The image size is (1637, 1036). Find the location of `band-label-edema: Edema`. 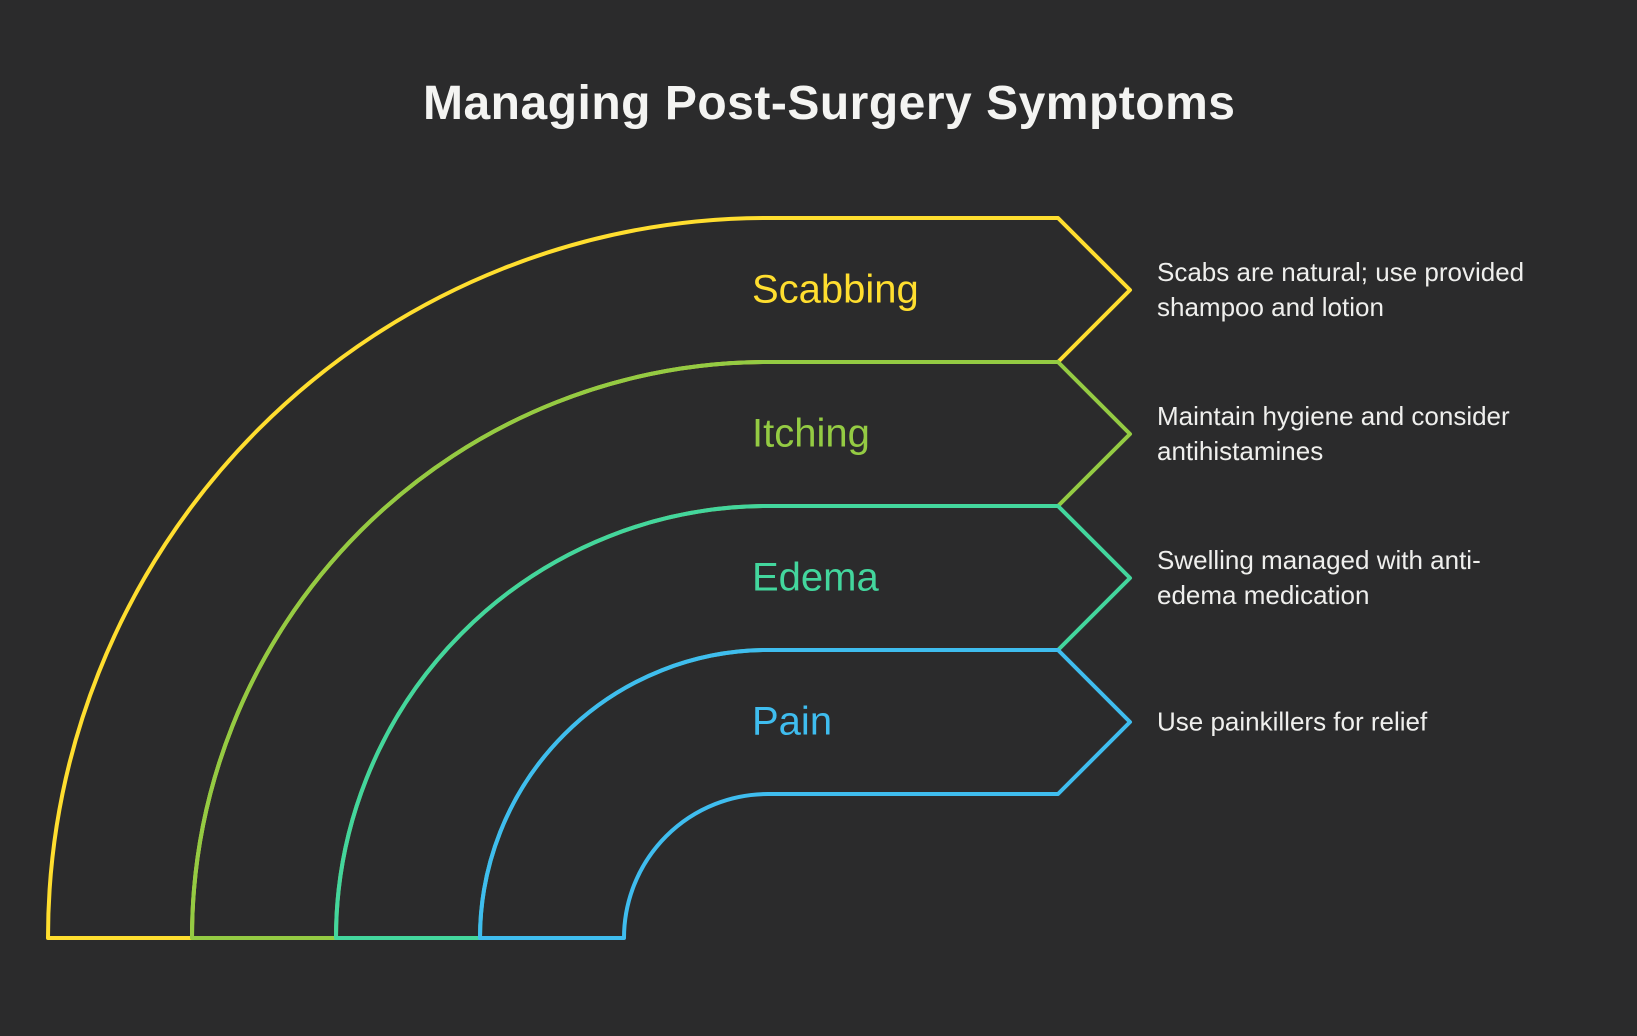

band-label-edema: Edema is located at coordinates (815, 577).